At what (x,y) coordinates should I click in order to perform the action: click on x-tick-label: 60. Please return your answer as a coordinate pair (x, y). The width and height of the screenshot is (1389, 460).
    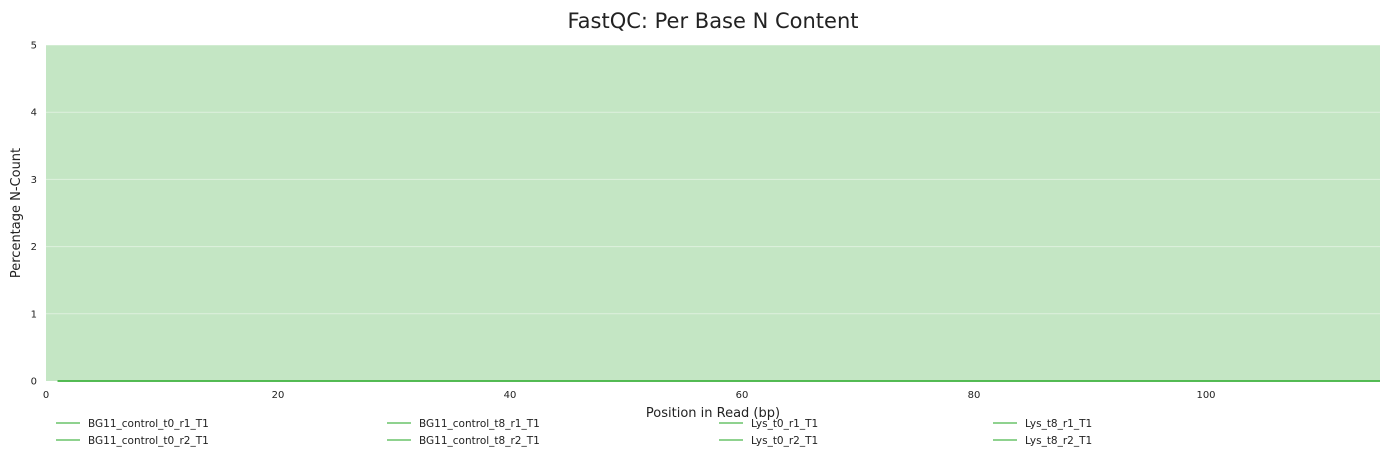
    Looking at the image, I should click on (742, 395).